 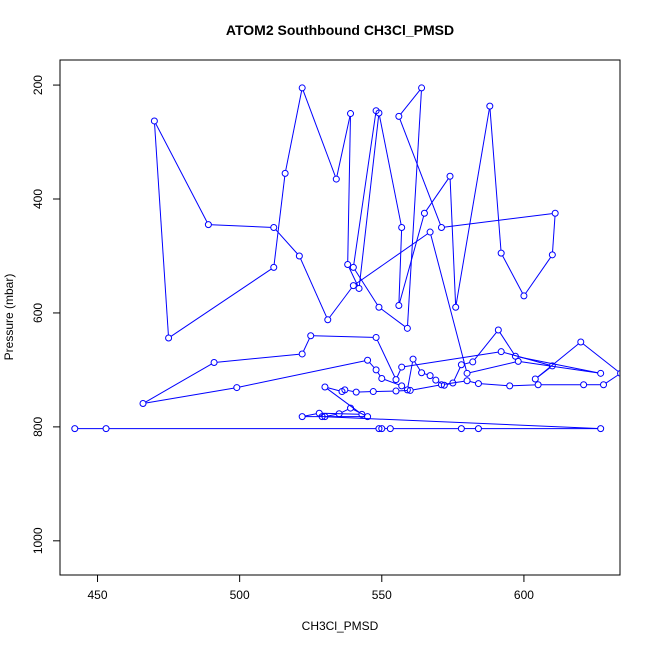 What do you see at coordinates (340, 30) in the screenshot?
I see `chart-title: ATOM2 Southbound CH3Cl_PMSD` at bounding box center [340, 30].